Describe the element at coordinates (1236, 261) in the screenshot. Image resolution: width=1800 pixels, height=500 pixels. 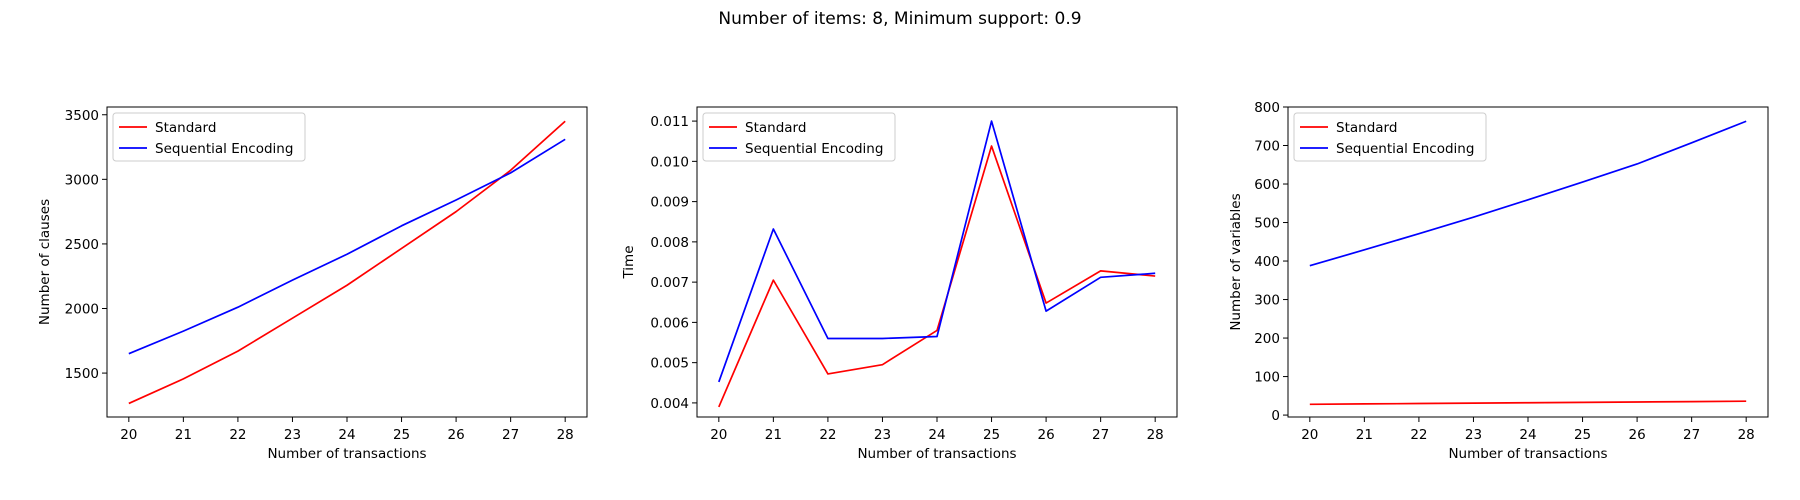
I see `y-axis-label: Number of variables` at that location.